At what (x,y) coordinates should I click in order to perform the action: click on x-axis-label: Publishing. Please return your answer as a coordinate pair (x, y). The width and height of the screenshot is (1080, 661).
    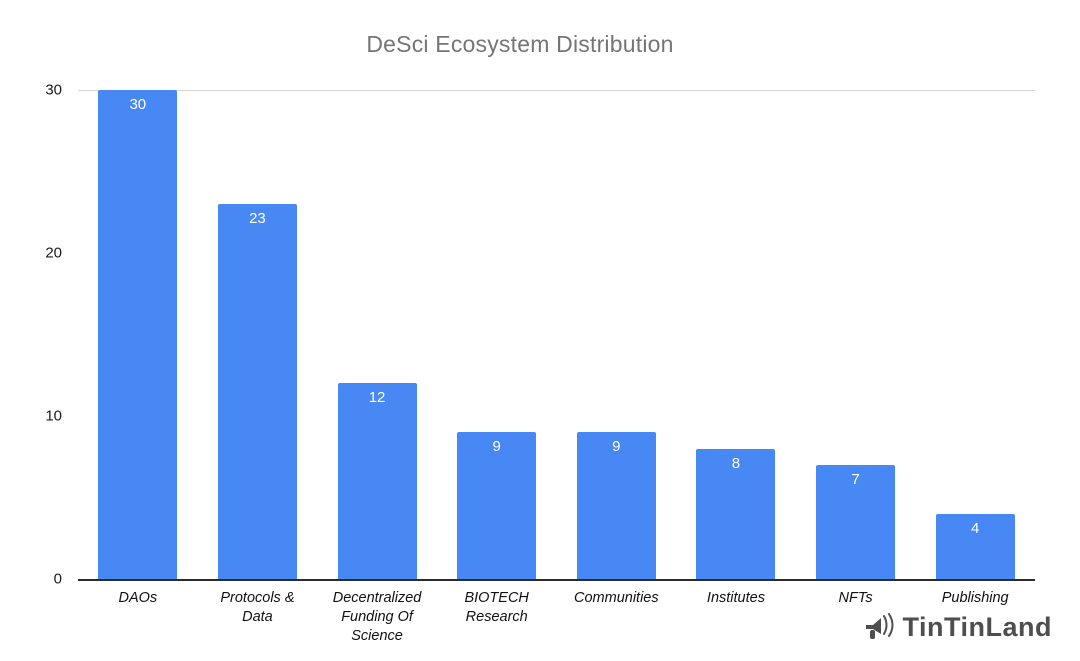
    Looking at the image, I should click on (975, 598).